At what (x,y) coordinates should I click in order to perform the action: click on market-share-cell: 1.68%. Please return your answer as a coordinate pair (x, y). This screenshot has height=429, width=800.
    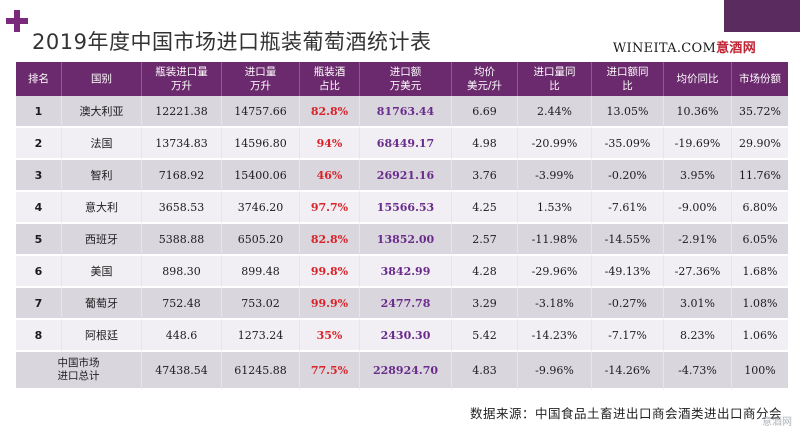
    Looking at the image, I should click on (760, 272).